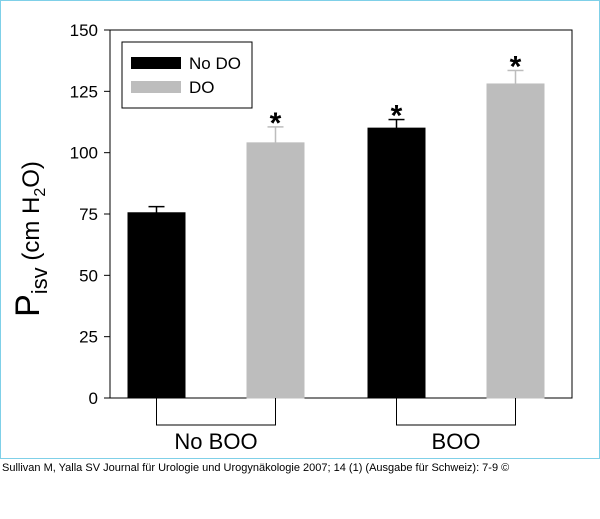 The width and height of the screenshot is (600, 519). What do you see at coordinates (31, 232) in the screenshot?
I see `y-axis-label-unit: (cm H` at bounding box center [31, 232].